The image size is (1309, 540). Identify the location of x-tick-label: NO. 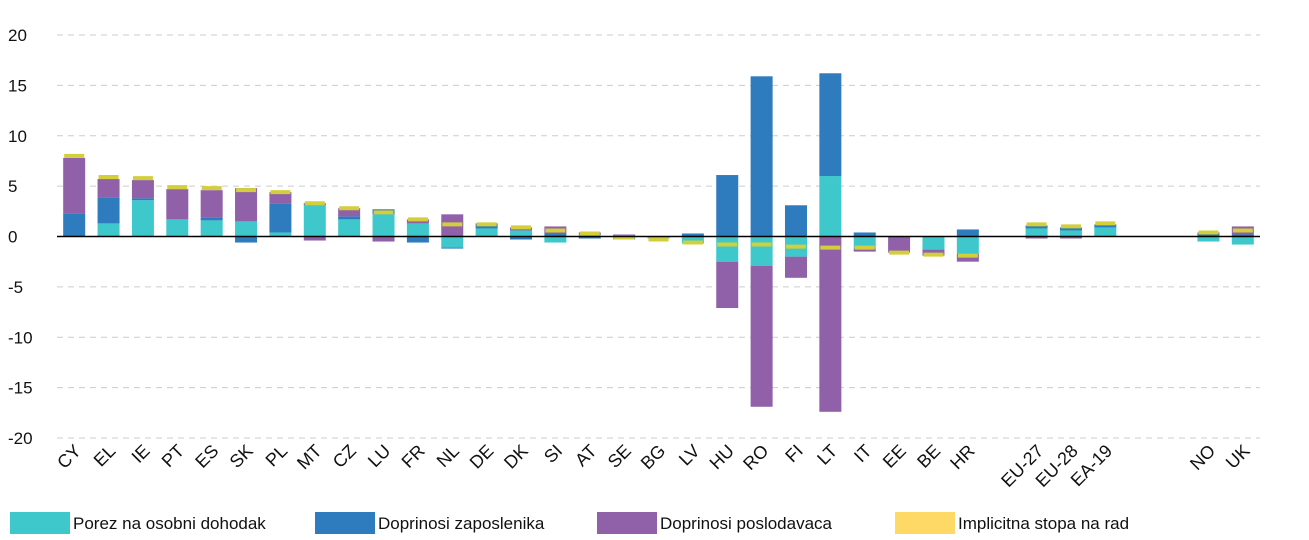
(1202, 457).